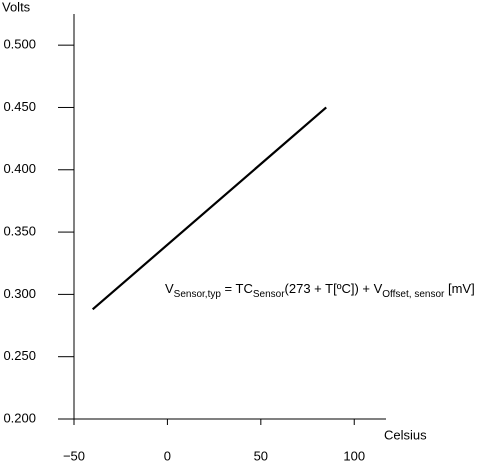 Image resolution: width=504 pixels, height=463 pixels. What do you see at coordinates (269, 294) in the screenshot?
I see `annotation-part: Sensor` at bounding box center [269, 294].